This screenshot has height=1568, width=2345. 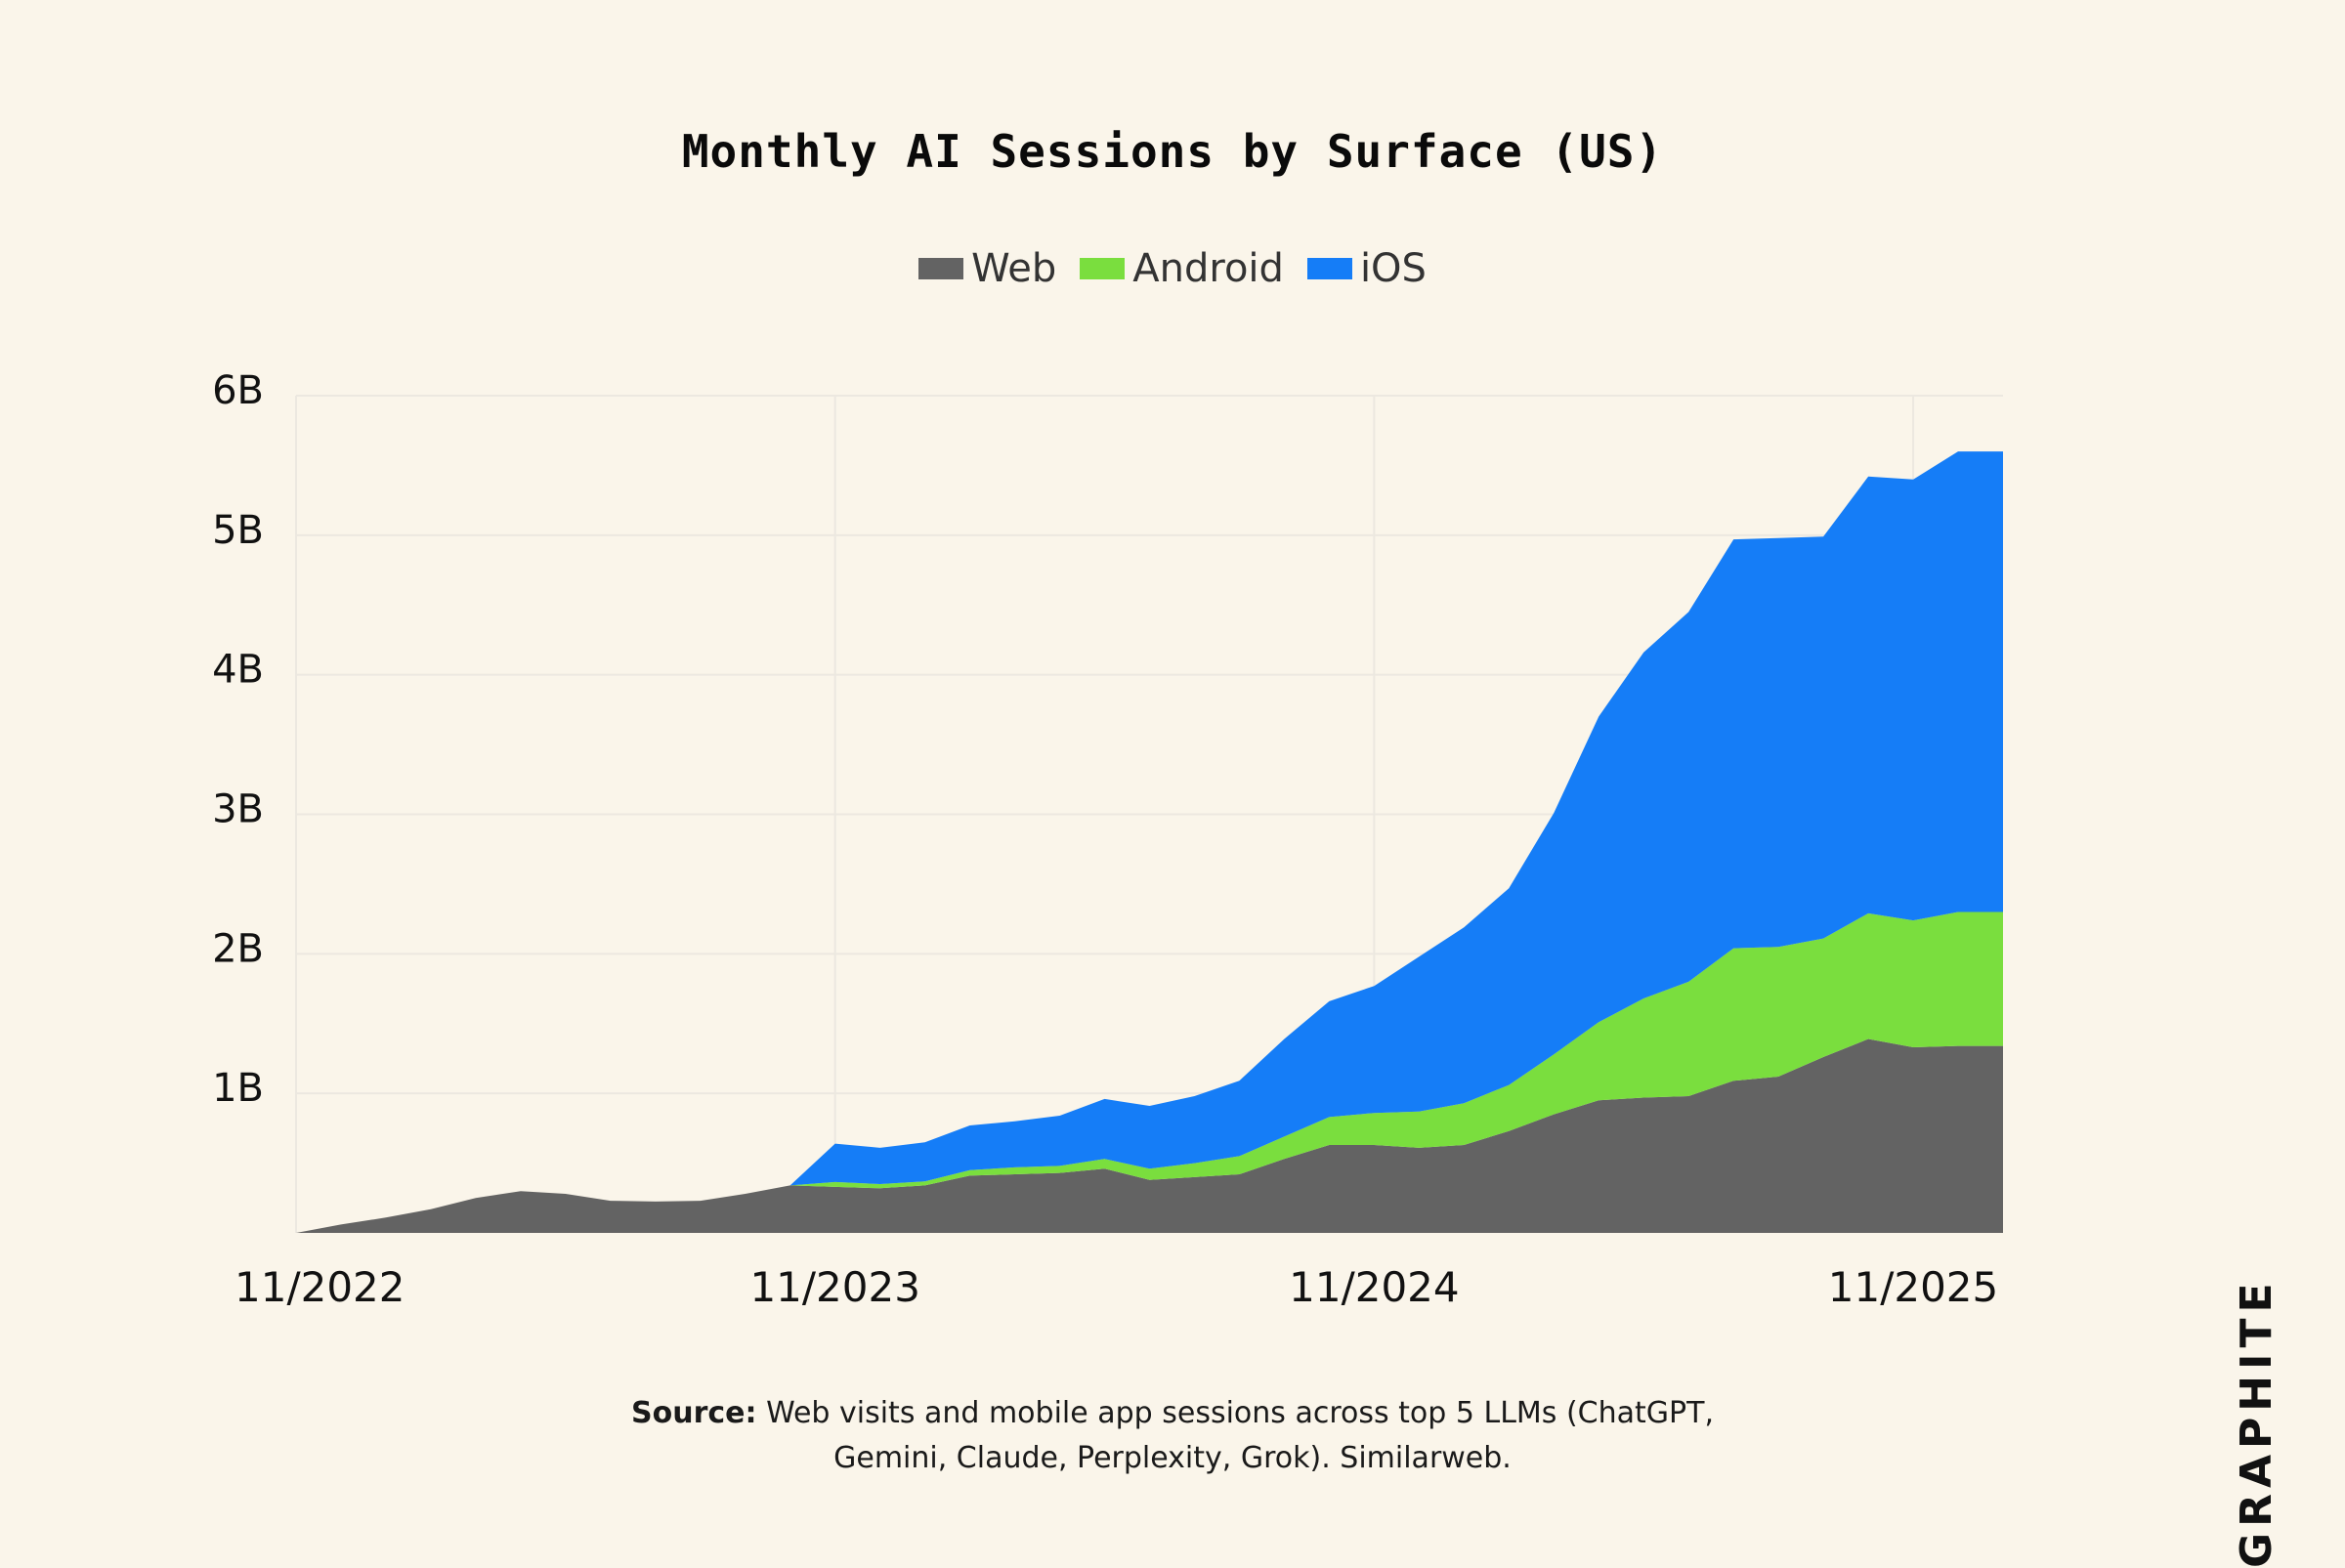 What do you see at coordinates (1014, 268) in the screenshot?
I see `legend-label-web: Web` at bounding box center [1014, 268].